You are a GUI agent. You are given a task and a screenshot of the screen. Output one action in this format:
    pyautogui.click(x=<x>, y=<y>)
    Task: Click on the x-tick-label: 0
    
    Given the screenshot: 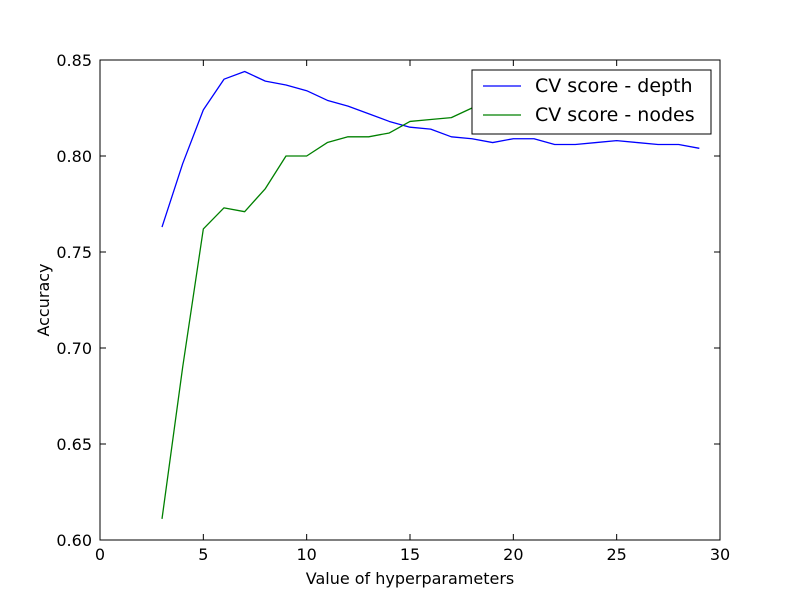 What is the action you would take?
    pyautogui.click(x=100, y=554)
    